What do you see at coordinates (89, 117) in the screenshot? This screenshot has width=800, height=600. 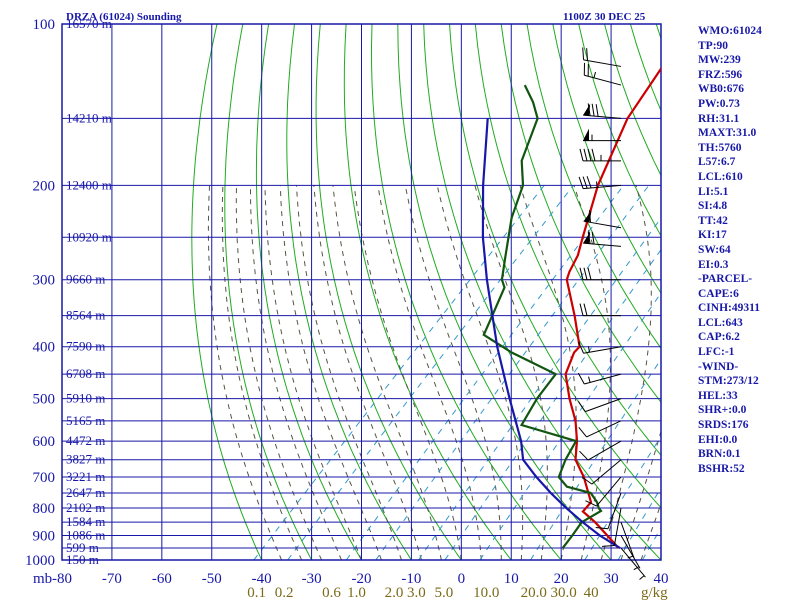 I see `height-label: 14210 m` at bounding box center [89, 117].